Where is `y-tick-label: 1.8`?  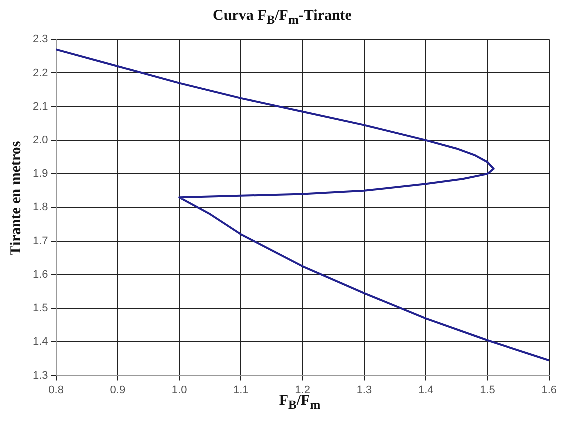 y-tick-label: 1.8 is located at coordinates (40, 208).